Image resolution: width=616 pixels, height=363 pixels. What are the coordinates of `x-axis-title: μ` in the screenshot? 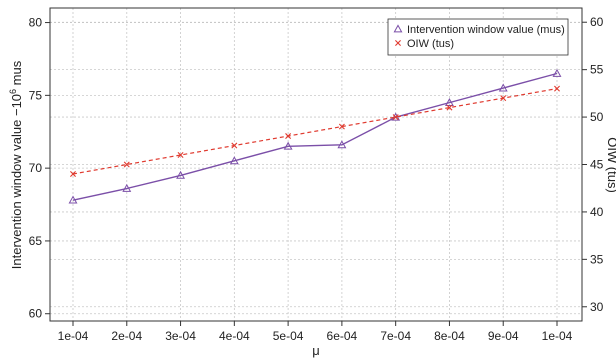 It's located at (316, 350).